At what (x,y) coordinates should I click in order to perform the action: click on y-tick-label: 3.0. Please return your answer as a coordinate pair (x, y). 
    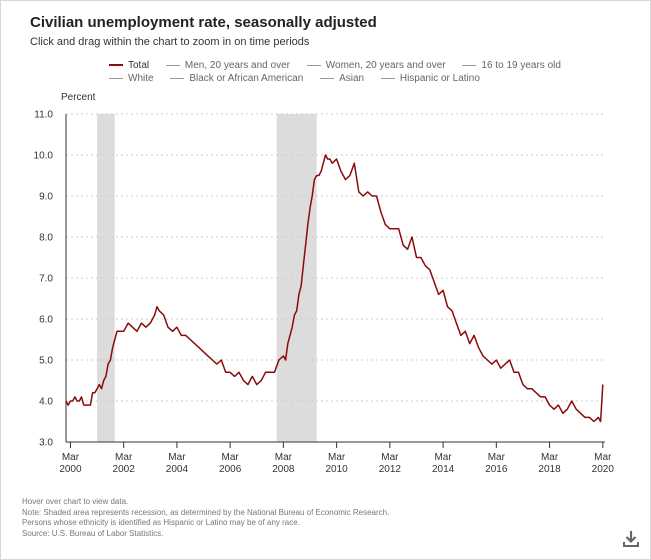
    Looking at the image, I should click on (46, 443).